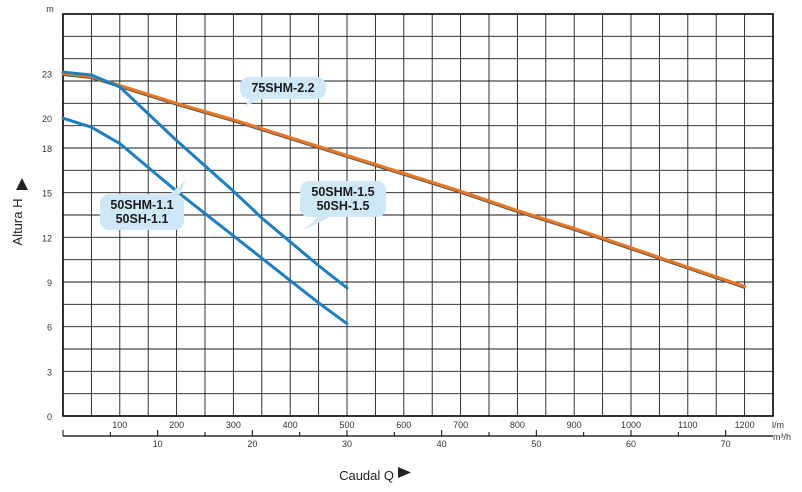 Image resolution: width=802 pixels, height=492 pixels. I want to click on x-tick-label-secondary: 20, so click(252, 444).